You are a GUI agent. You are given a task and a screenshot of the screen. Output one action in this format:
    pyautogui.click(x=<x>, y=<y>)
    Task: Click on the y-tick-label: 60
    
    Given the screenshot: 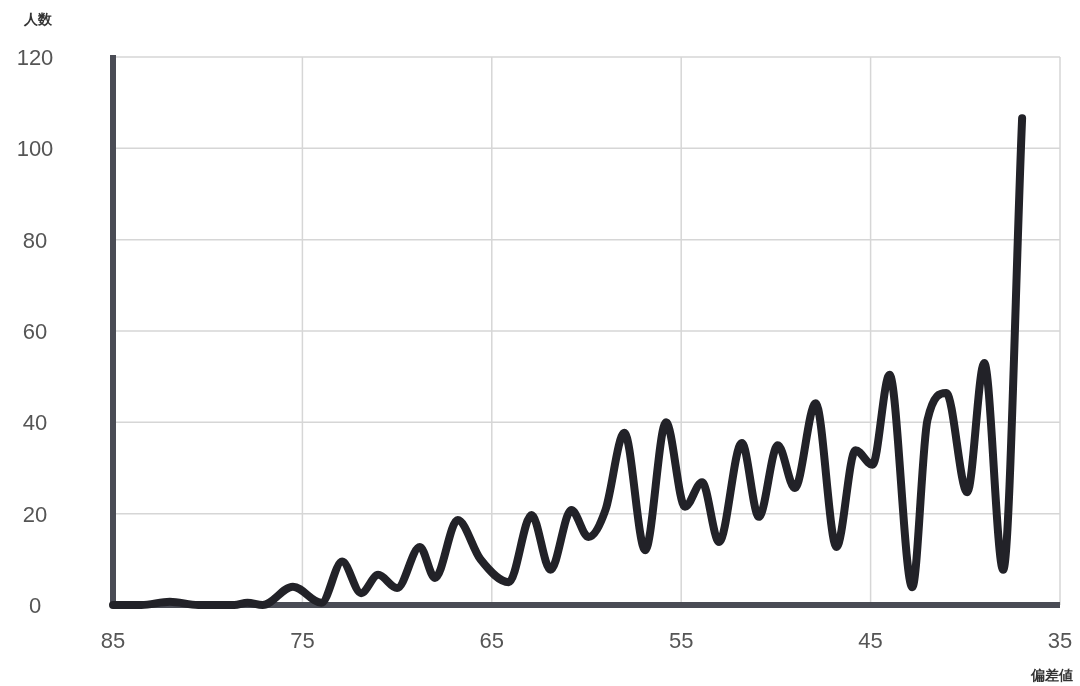 What is the action you would take?
    pyautogui.click(x=35, y=331)
    